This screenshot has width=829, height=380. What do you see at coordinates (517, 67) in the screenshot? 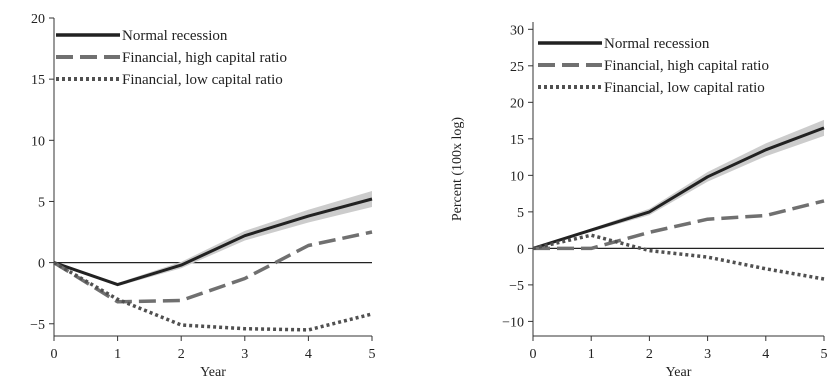
I see `y-tick-label: 25` at bounding box center [517, 67].